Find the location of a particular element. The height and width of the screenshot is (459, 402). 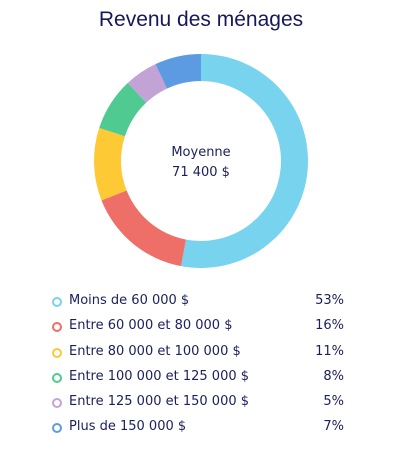

legend-item: Entre 100 000 et 125 000 $ 8% is located at coordinates (200, 378).